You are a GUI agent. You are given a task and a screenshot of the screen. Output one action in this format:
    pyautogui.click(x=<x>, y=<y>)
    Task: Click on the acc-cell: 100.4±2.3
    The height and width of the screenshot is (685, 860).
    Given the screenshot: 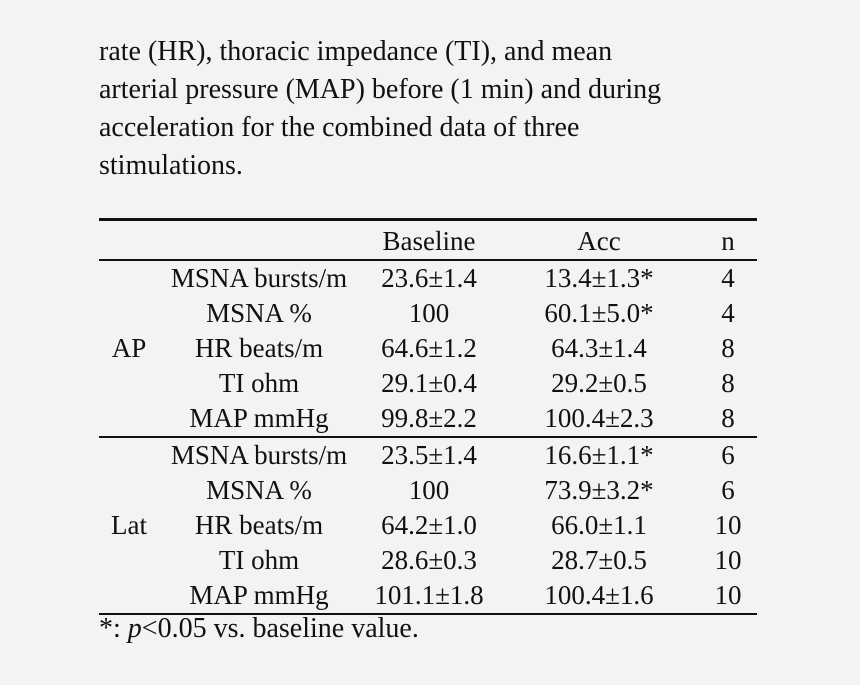 What is the action you would take?
    pyautogui.click(x=599, y=419)
    